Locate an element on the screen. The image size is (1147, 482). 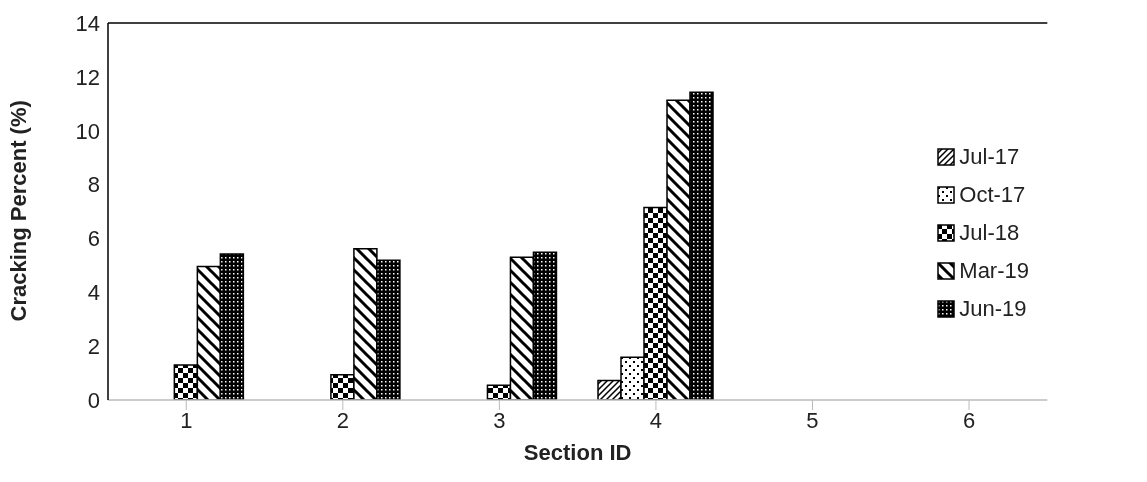
y-tick-label: 10 is located at coordinates (87, 131).